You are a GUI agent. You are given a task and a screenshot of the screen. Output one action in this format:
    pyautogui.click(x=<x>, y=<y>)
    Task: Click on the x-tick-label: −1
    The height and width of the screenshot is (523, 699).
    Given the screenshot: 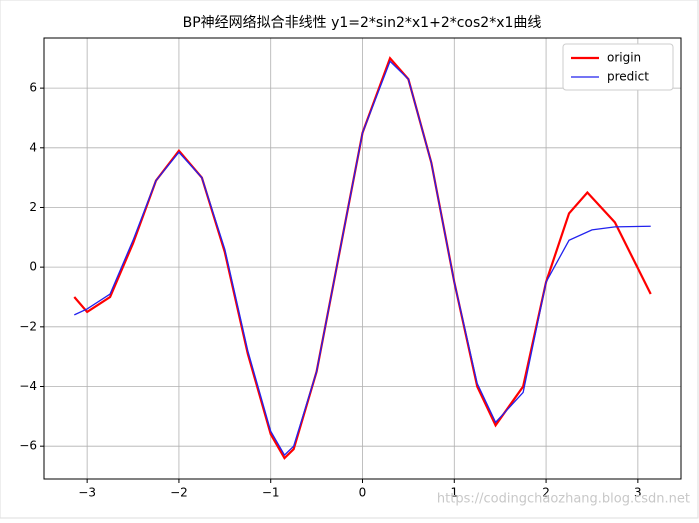 What is the action you would take?
    pyautogui.click(x=271, y=493)
    